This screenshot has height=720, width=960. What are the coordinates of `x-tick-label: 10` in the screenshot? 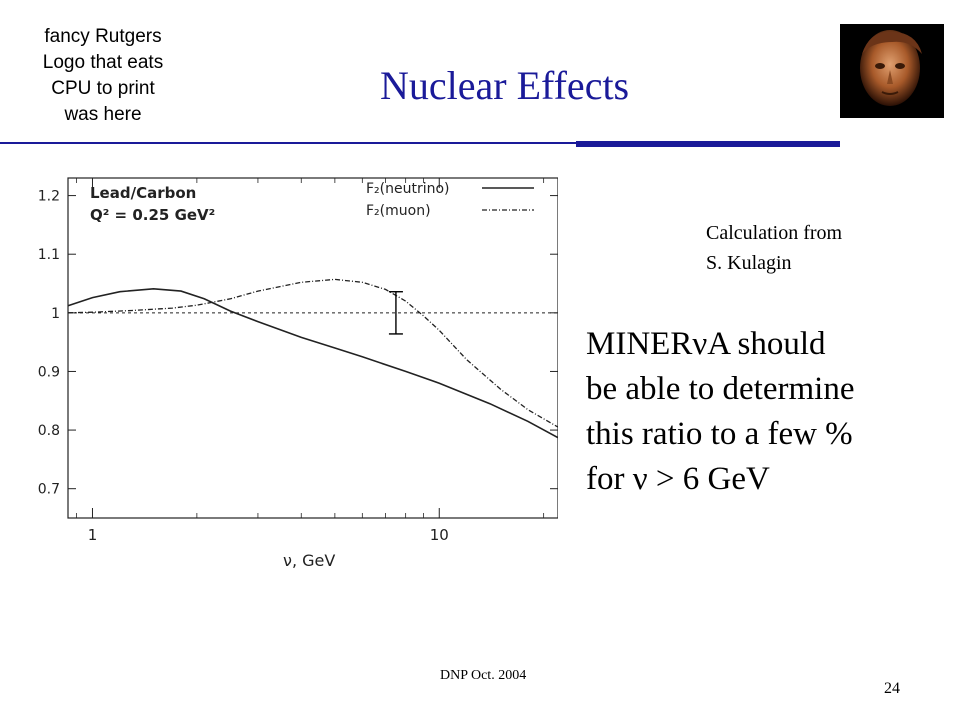 It's located at (439, 535).